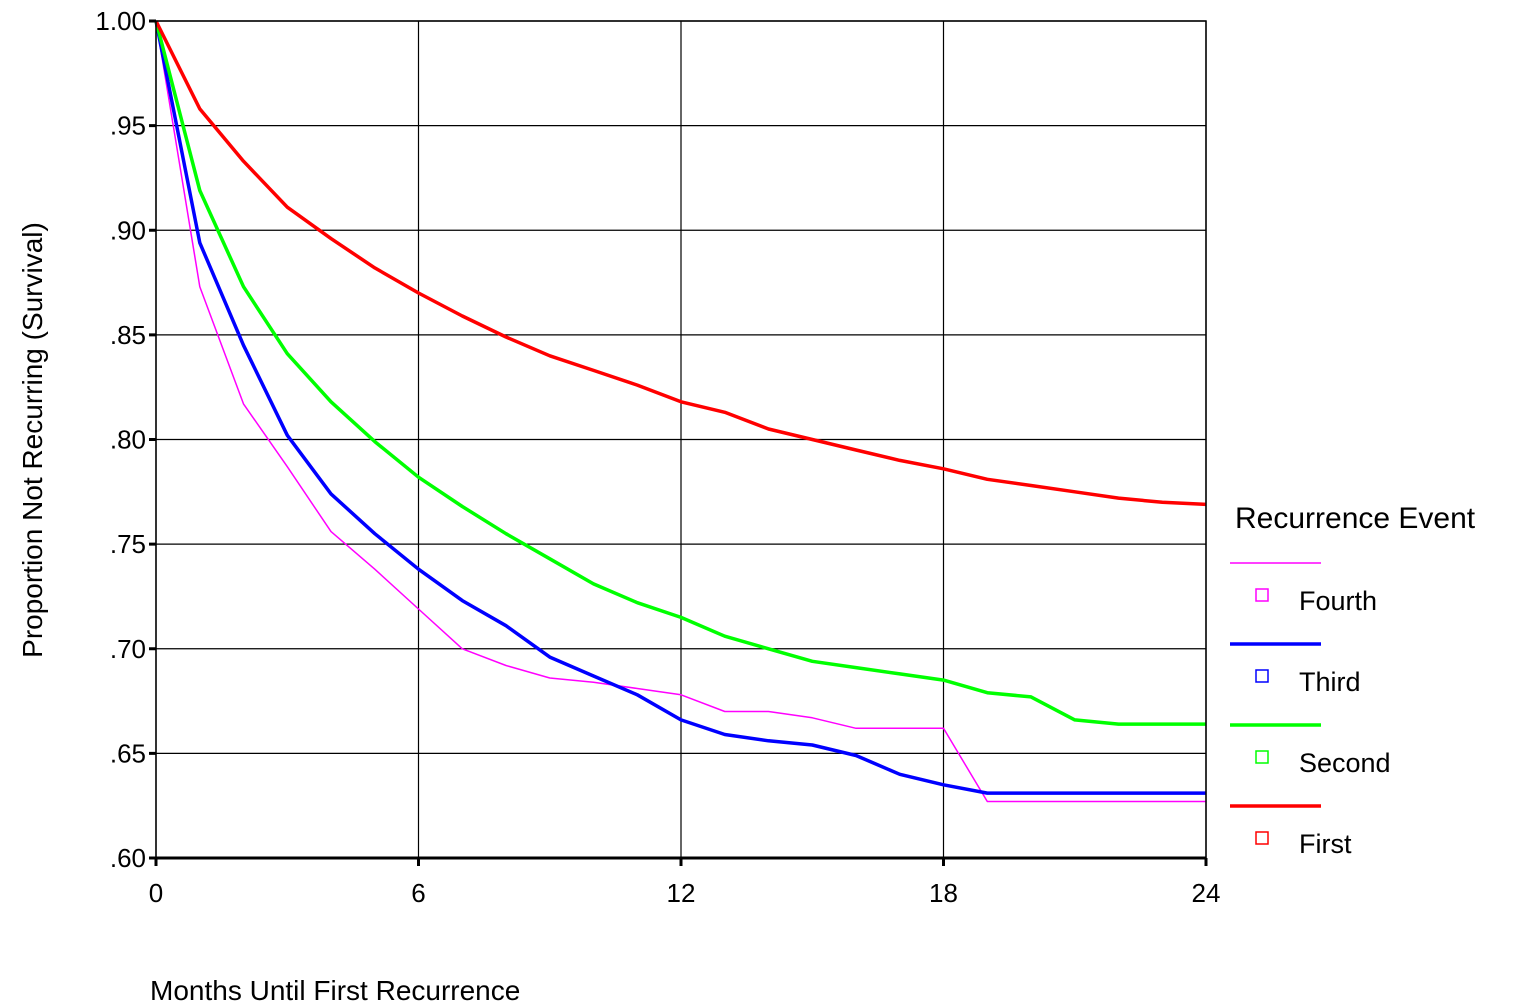 This screenshot has height=1008, width=1535. What do you see at coordinates (1262, 838) in the screenshot?
I see `legend-marker-first` at bounding box center [1262, 838].